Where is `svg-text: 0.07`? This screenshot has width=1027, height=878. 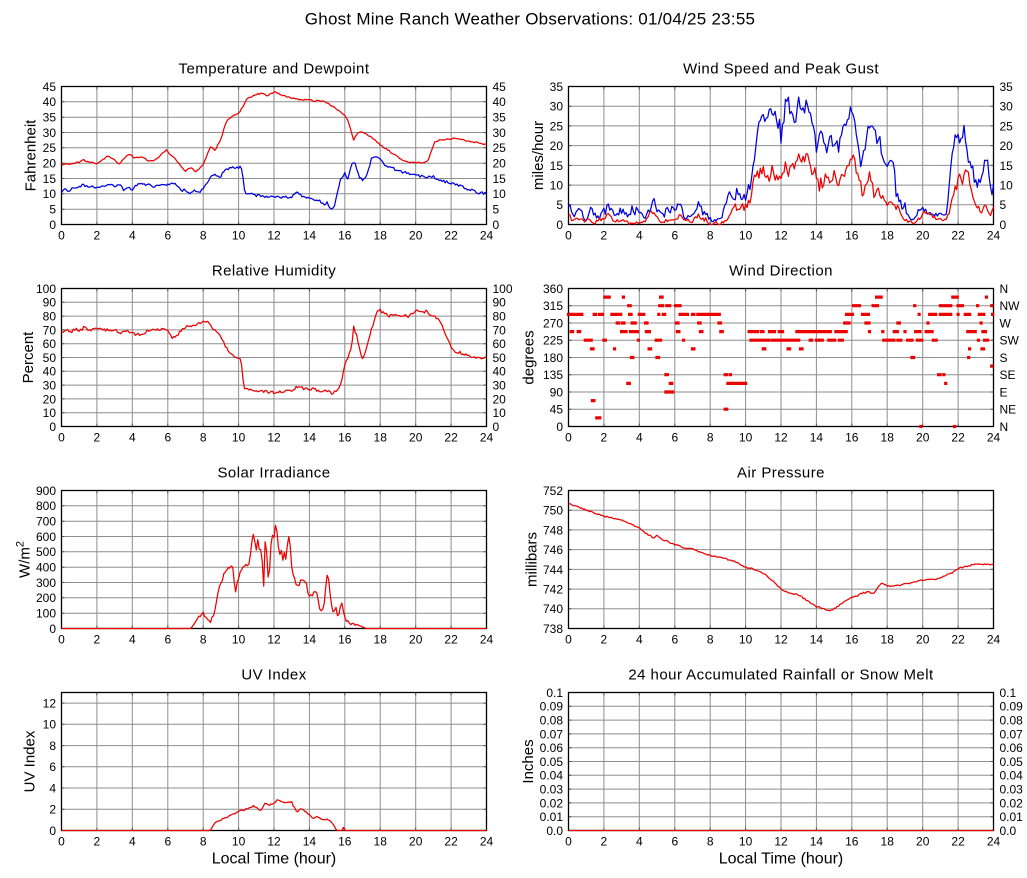
svg-text: 0.07 is located at coordinates (552, 734).